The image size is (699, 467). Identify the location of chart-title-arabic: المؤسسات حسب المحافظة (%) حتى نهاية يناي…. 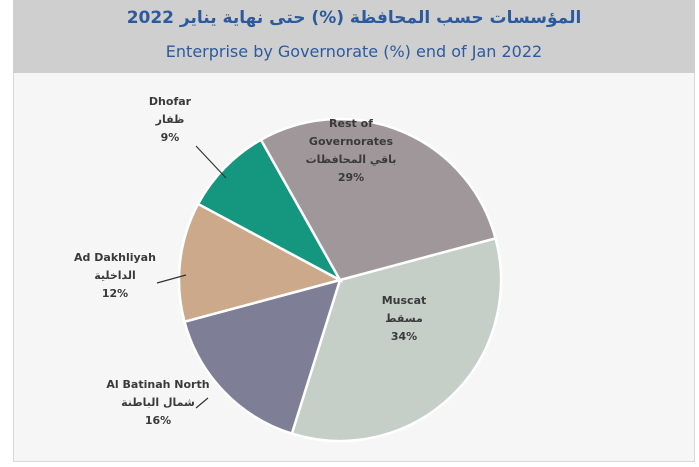
(354, 18).